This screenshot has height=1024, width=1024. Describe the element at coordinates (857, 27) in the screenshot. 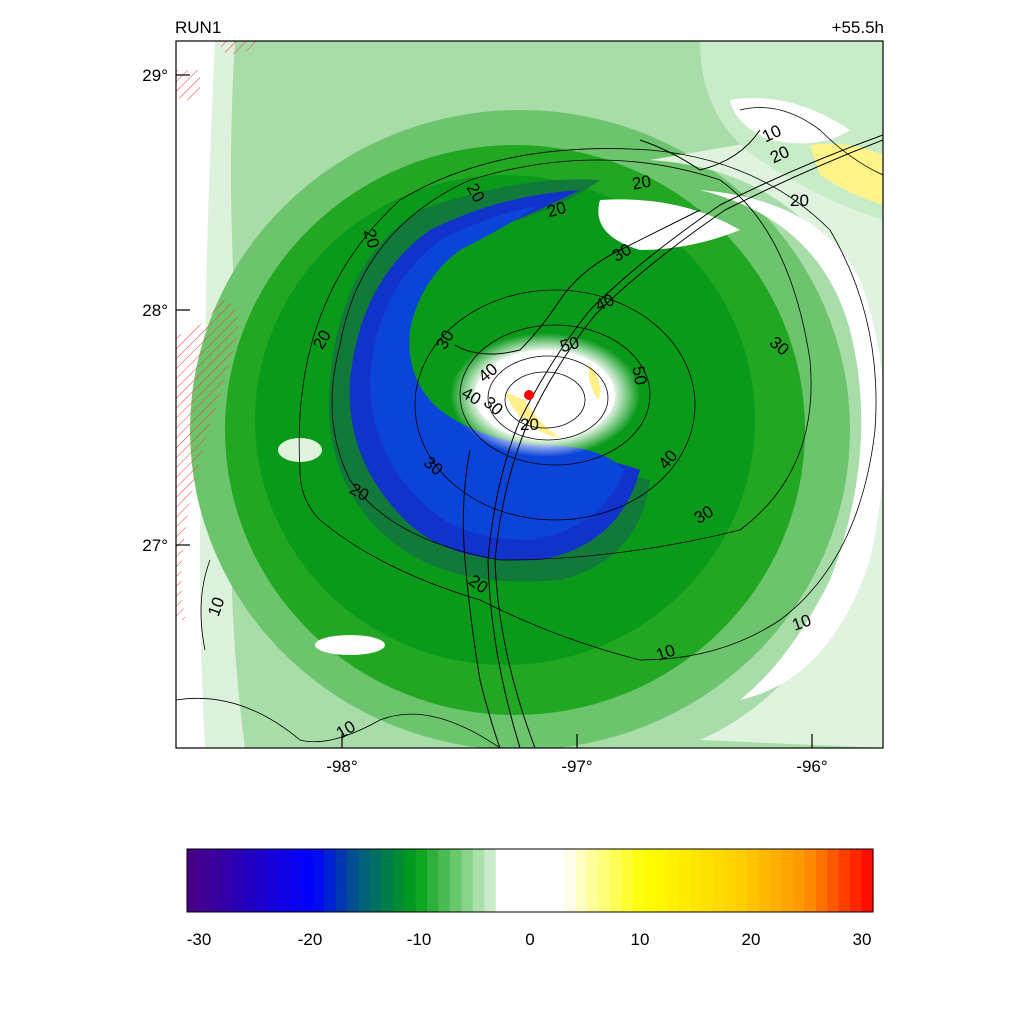

I see `forecast-time-label: +55.5h` at that location.